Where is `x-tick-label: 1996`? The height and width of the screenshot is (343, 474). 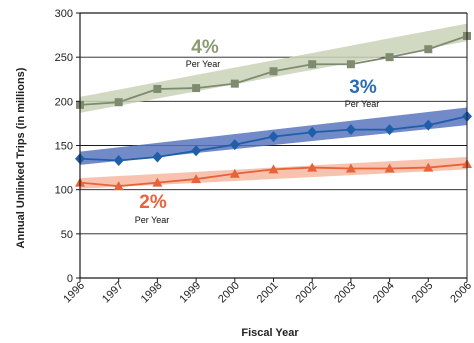
x-tick-label: 1996 is located at coordinates (74, 293).